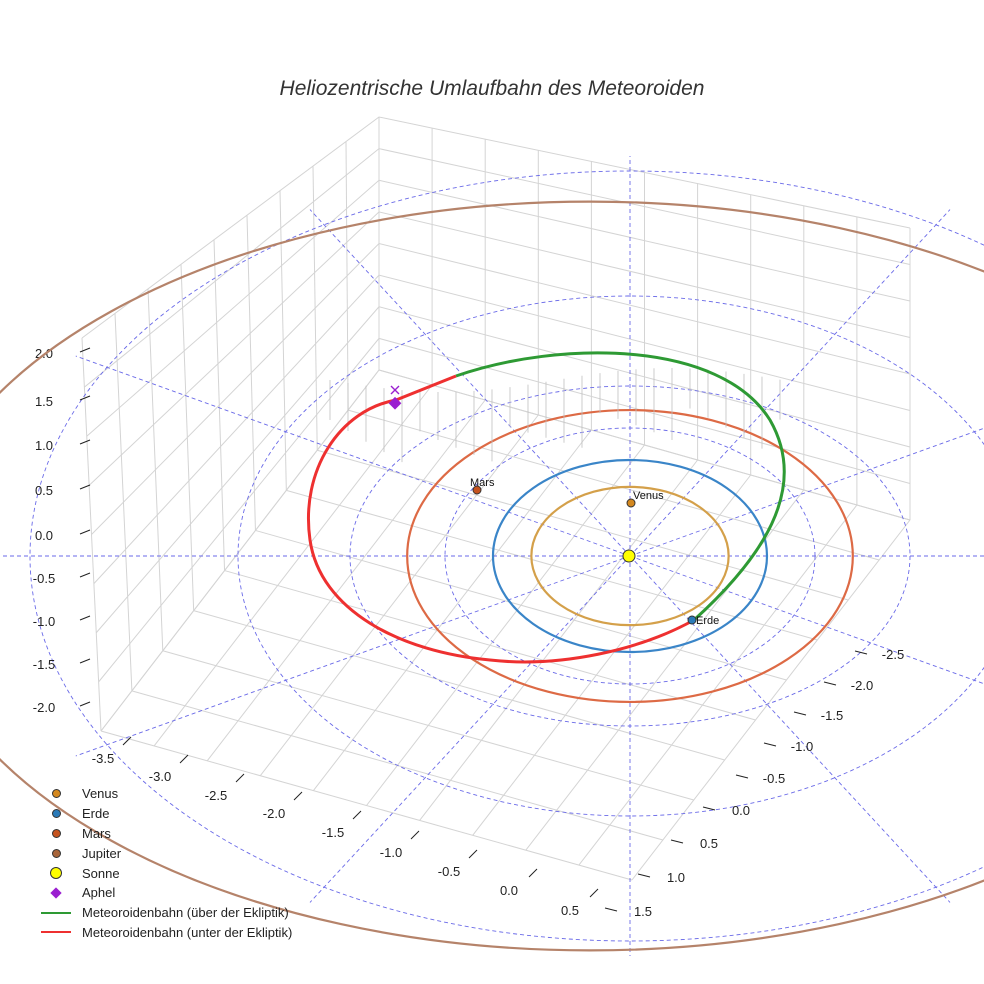 This screenshot has width=984, height=984. Describe the element at coordinates (643, 911) in the screenshot. I see `y-tick-label: 1.5` at that location.